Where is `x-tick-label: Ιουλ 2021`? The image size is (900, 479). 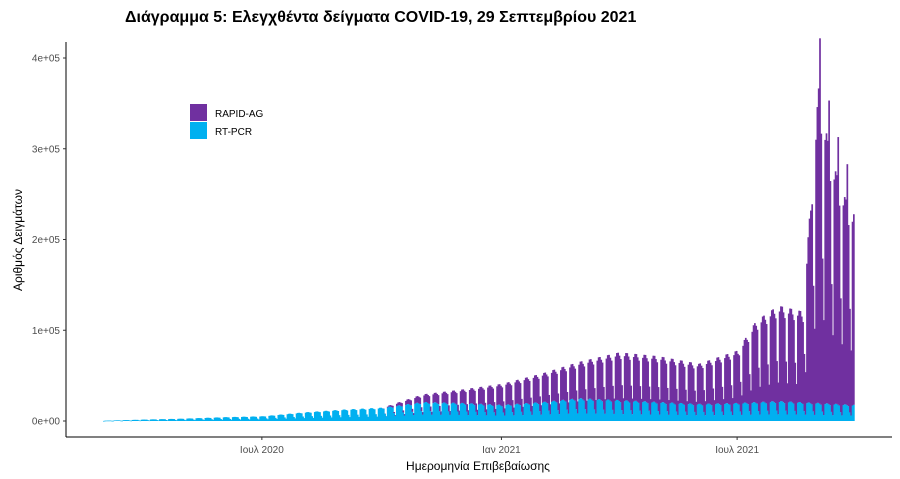
x-tick-label: Ιουλ 2021 is located at coordinates (737, 450).